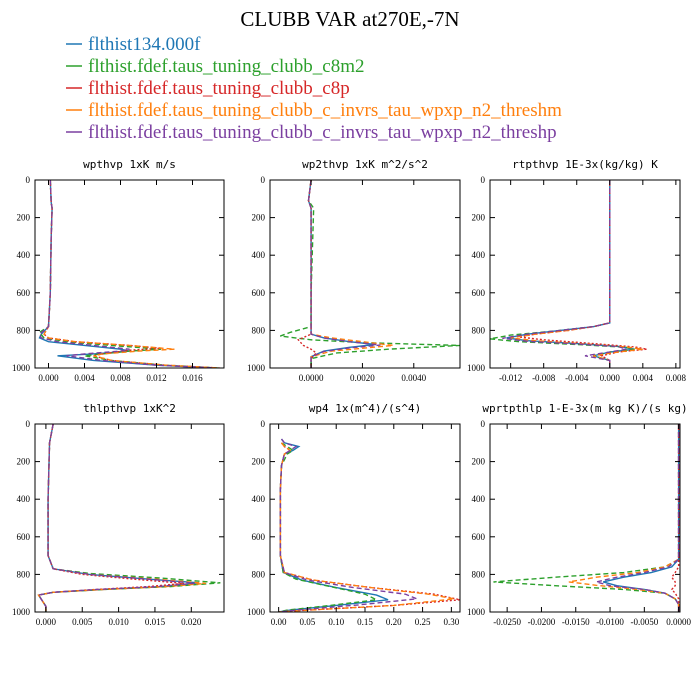  I want to click on x-tick-label: 0.0020, so click(362, 378).